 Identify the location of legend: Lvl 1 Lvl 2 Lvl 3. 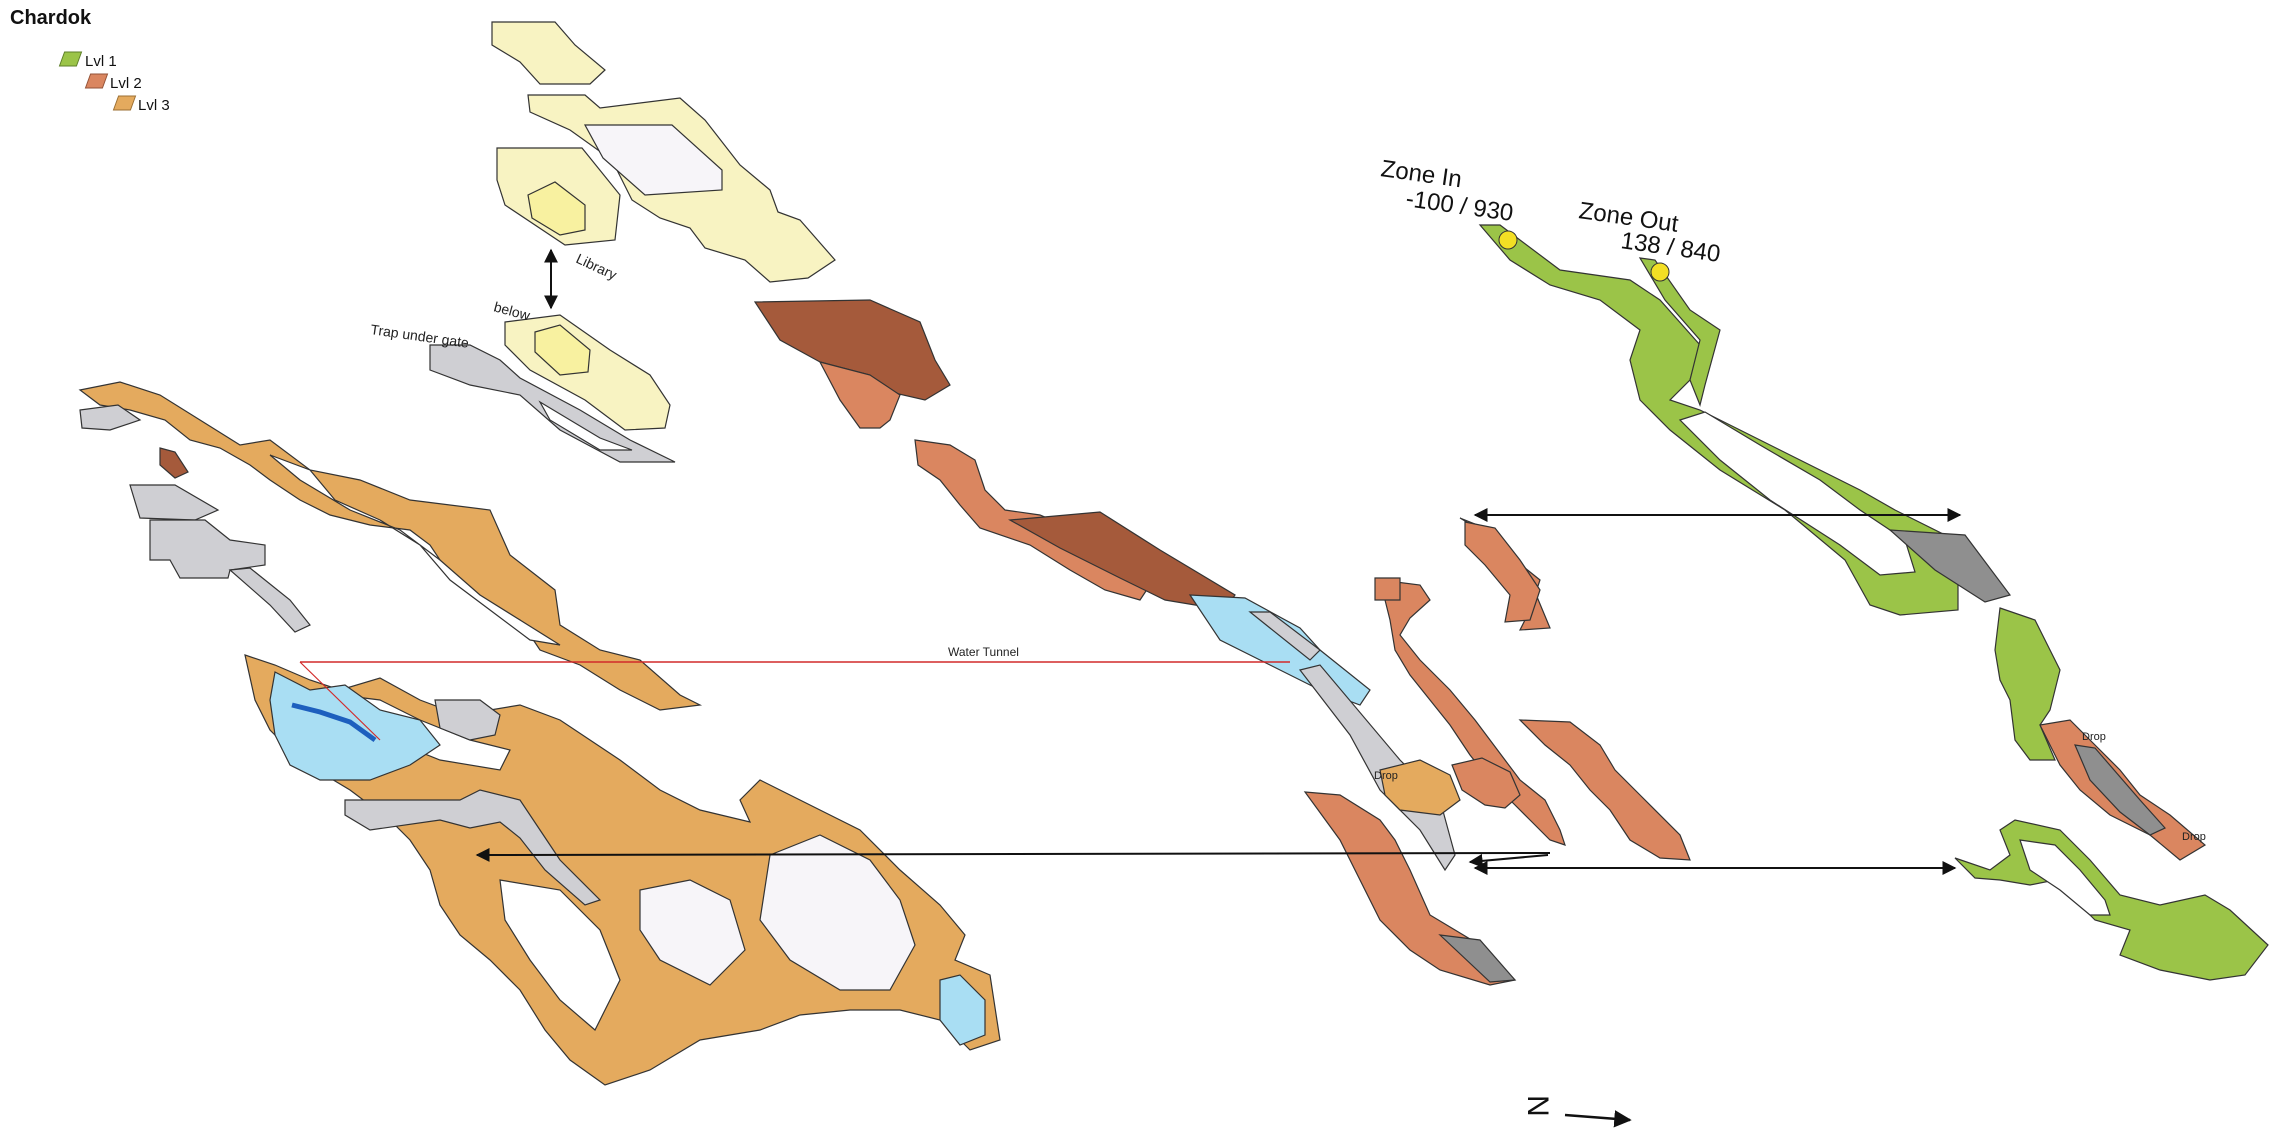
(114, 82).